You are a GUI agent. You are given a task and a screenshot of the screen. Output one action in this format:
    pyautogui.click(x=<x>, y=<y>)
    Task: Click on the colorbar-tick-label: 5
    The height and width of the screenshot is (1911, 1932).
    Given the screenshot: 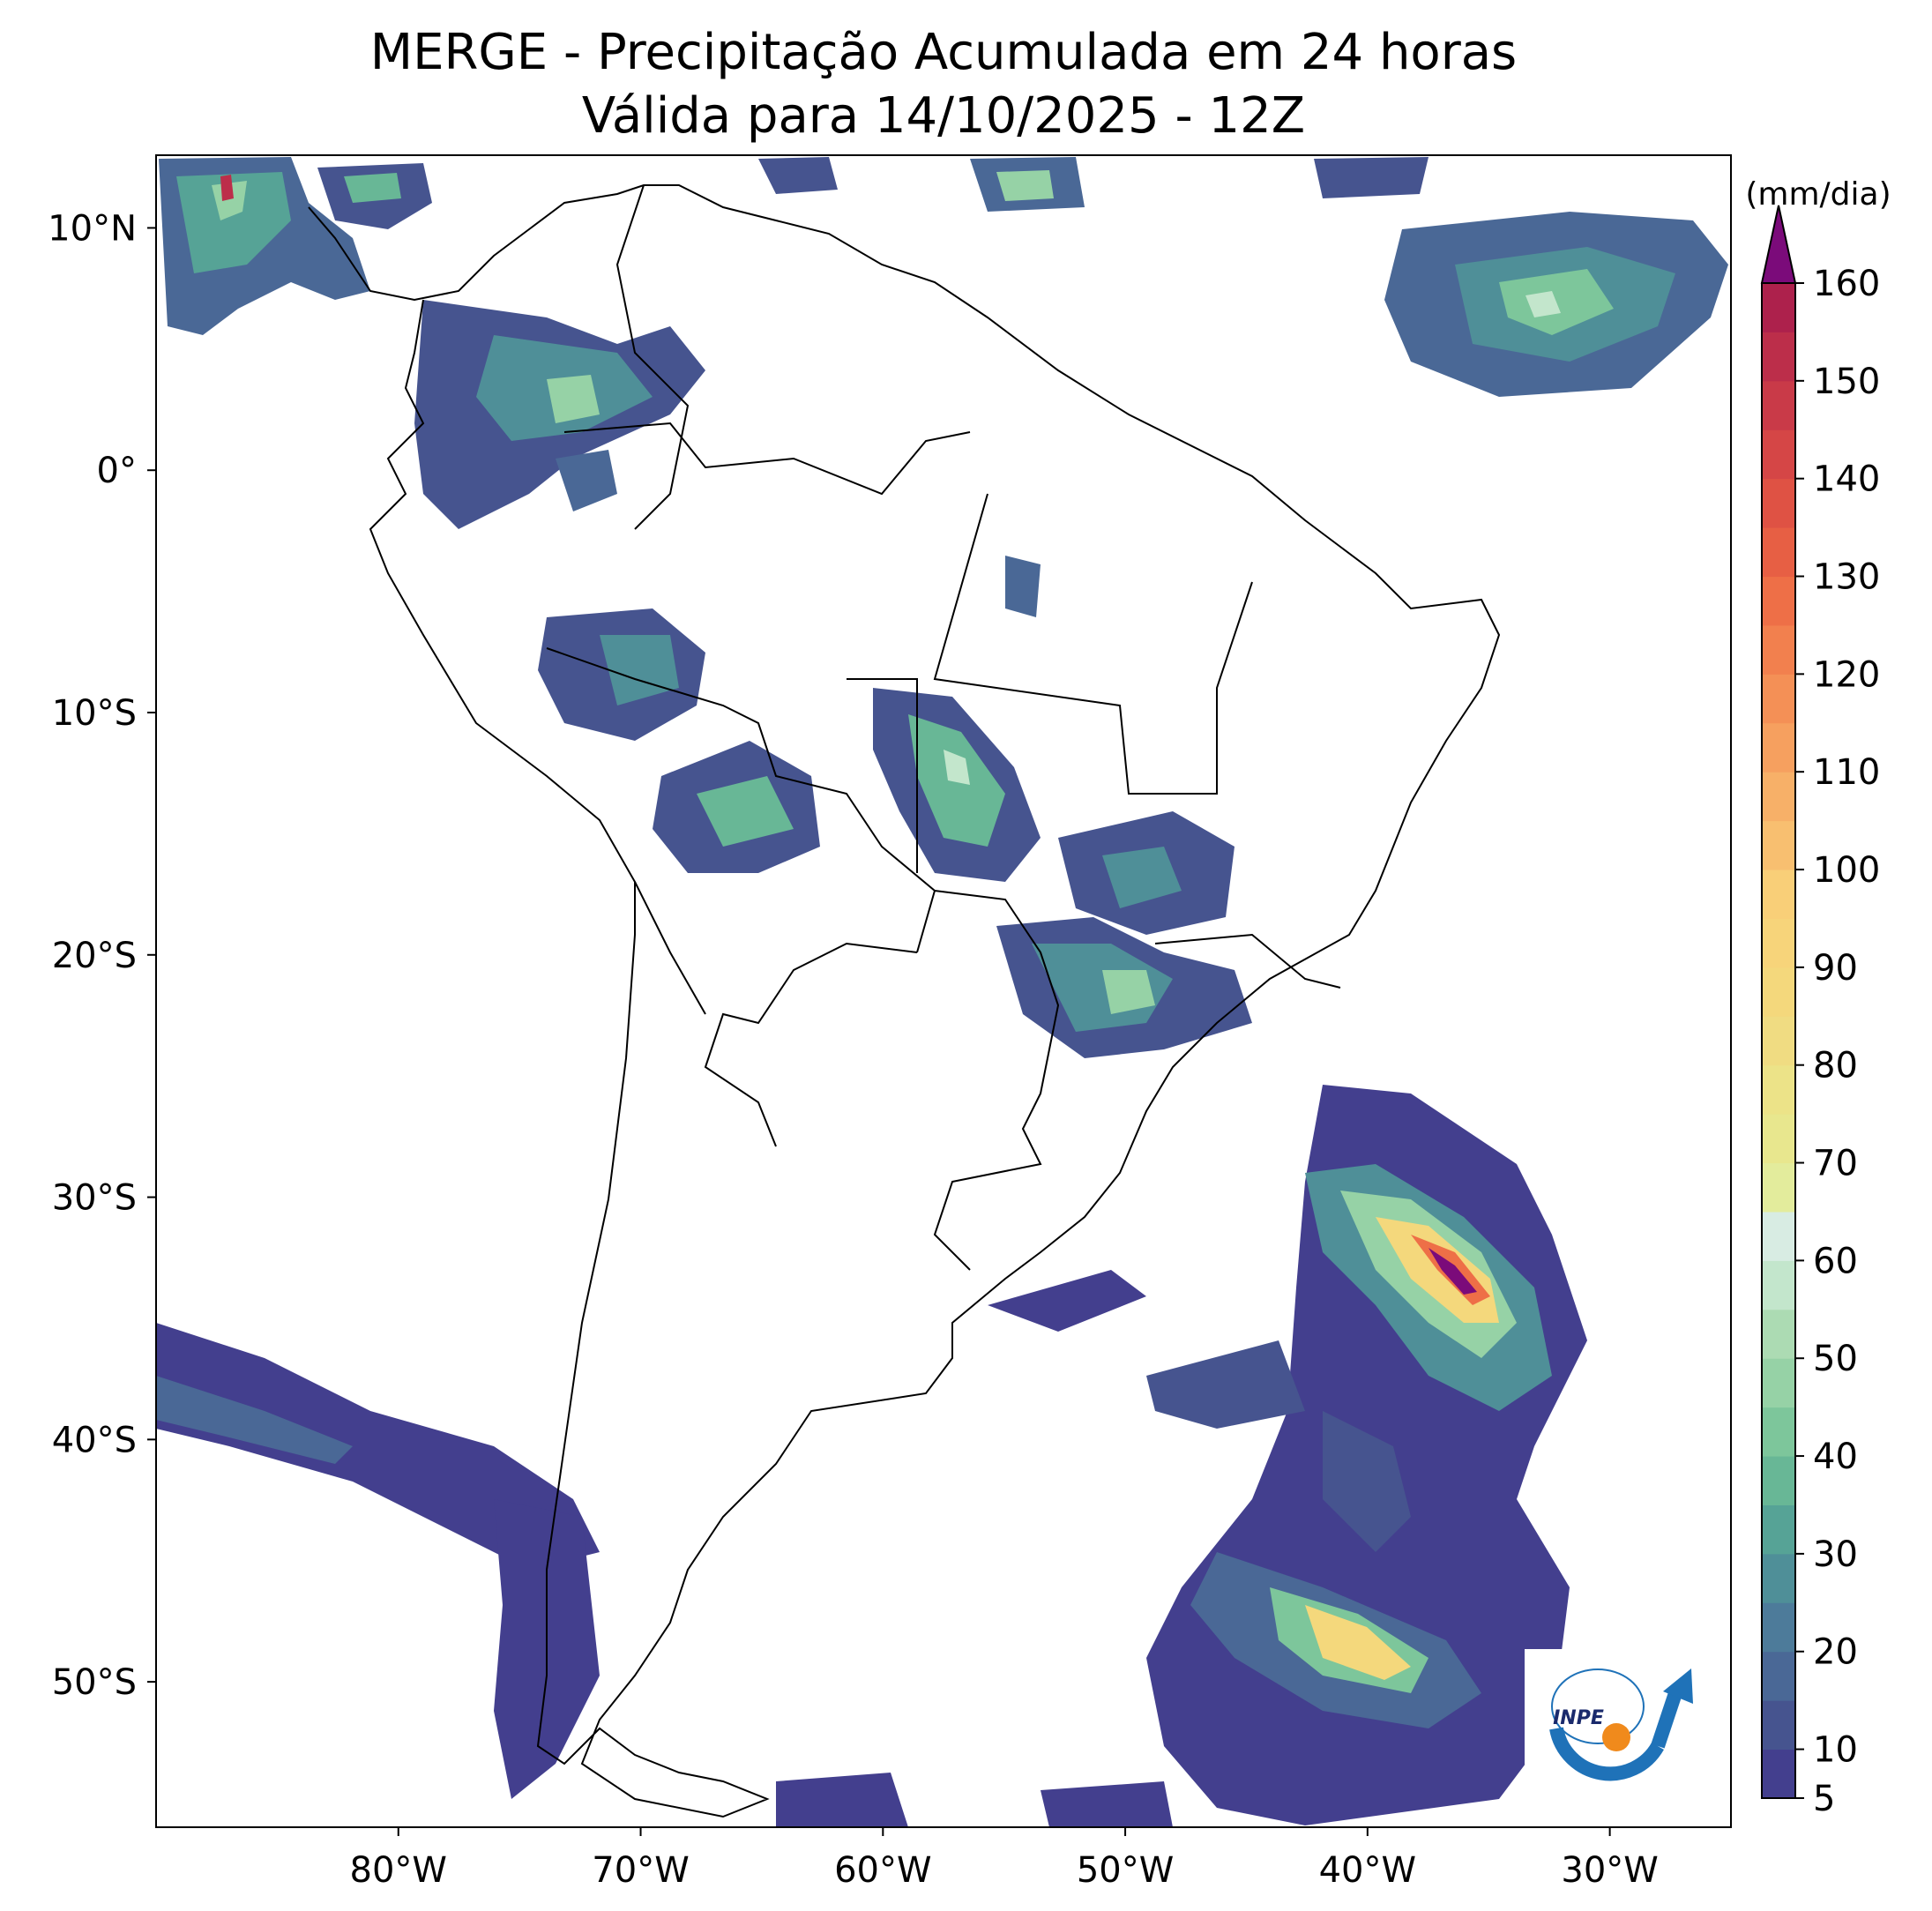 What is the action you would take?
    pyautogui.click(x=1824, y=1799)
    